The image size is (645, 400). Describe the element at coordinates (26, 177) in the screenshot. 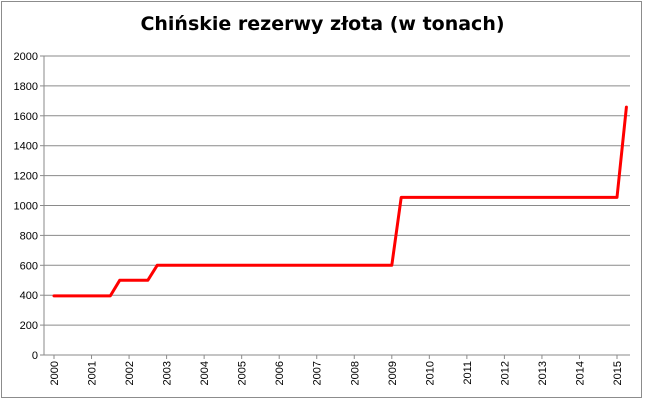

I see `y-tick-label: 1200` at that location.